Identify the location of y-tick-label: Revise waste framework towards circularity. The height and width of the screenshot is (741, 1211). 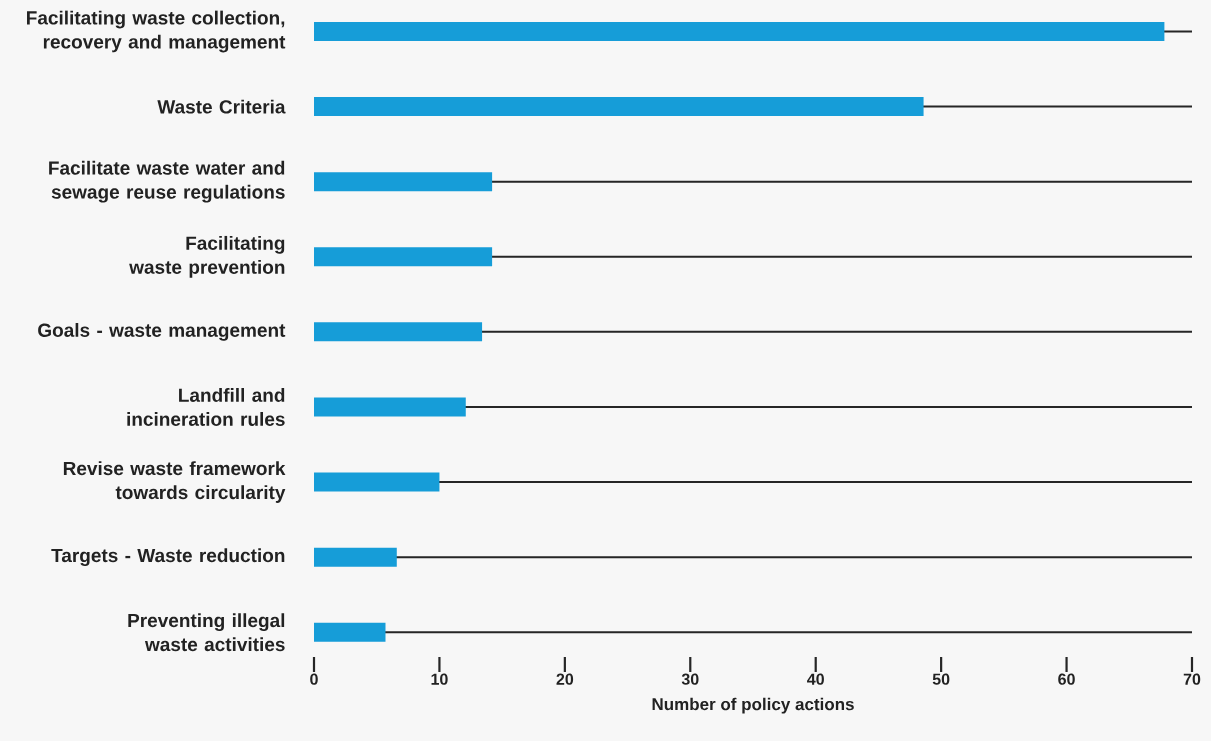
(174, 482).